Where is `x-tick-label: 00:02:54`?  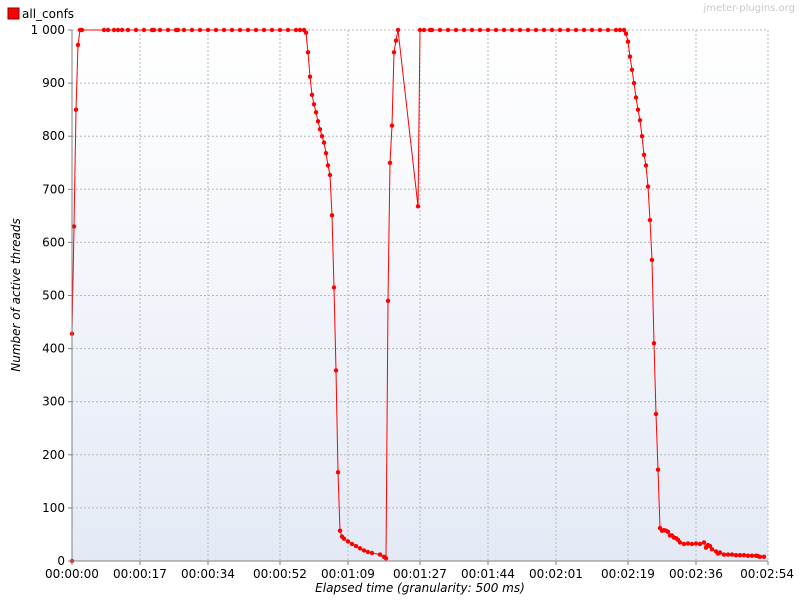 x-tick-label: 00:02:54 is located at coordinates (767, 574).